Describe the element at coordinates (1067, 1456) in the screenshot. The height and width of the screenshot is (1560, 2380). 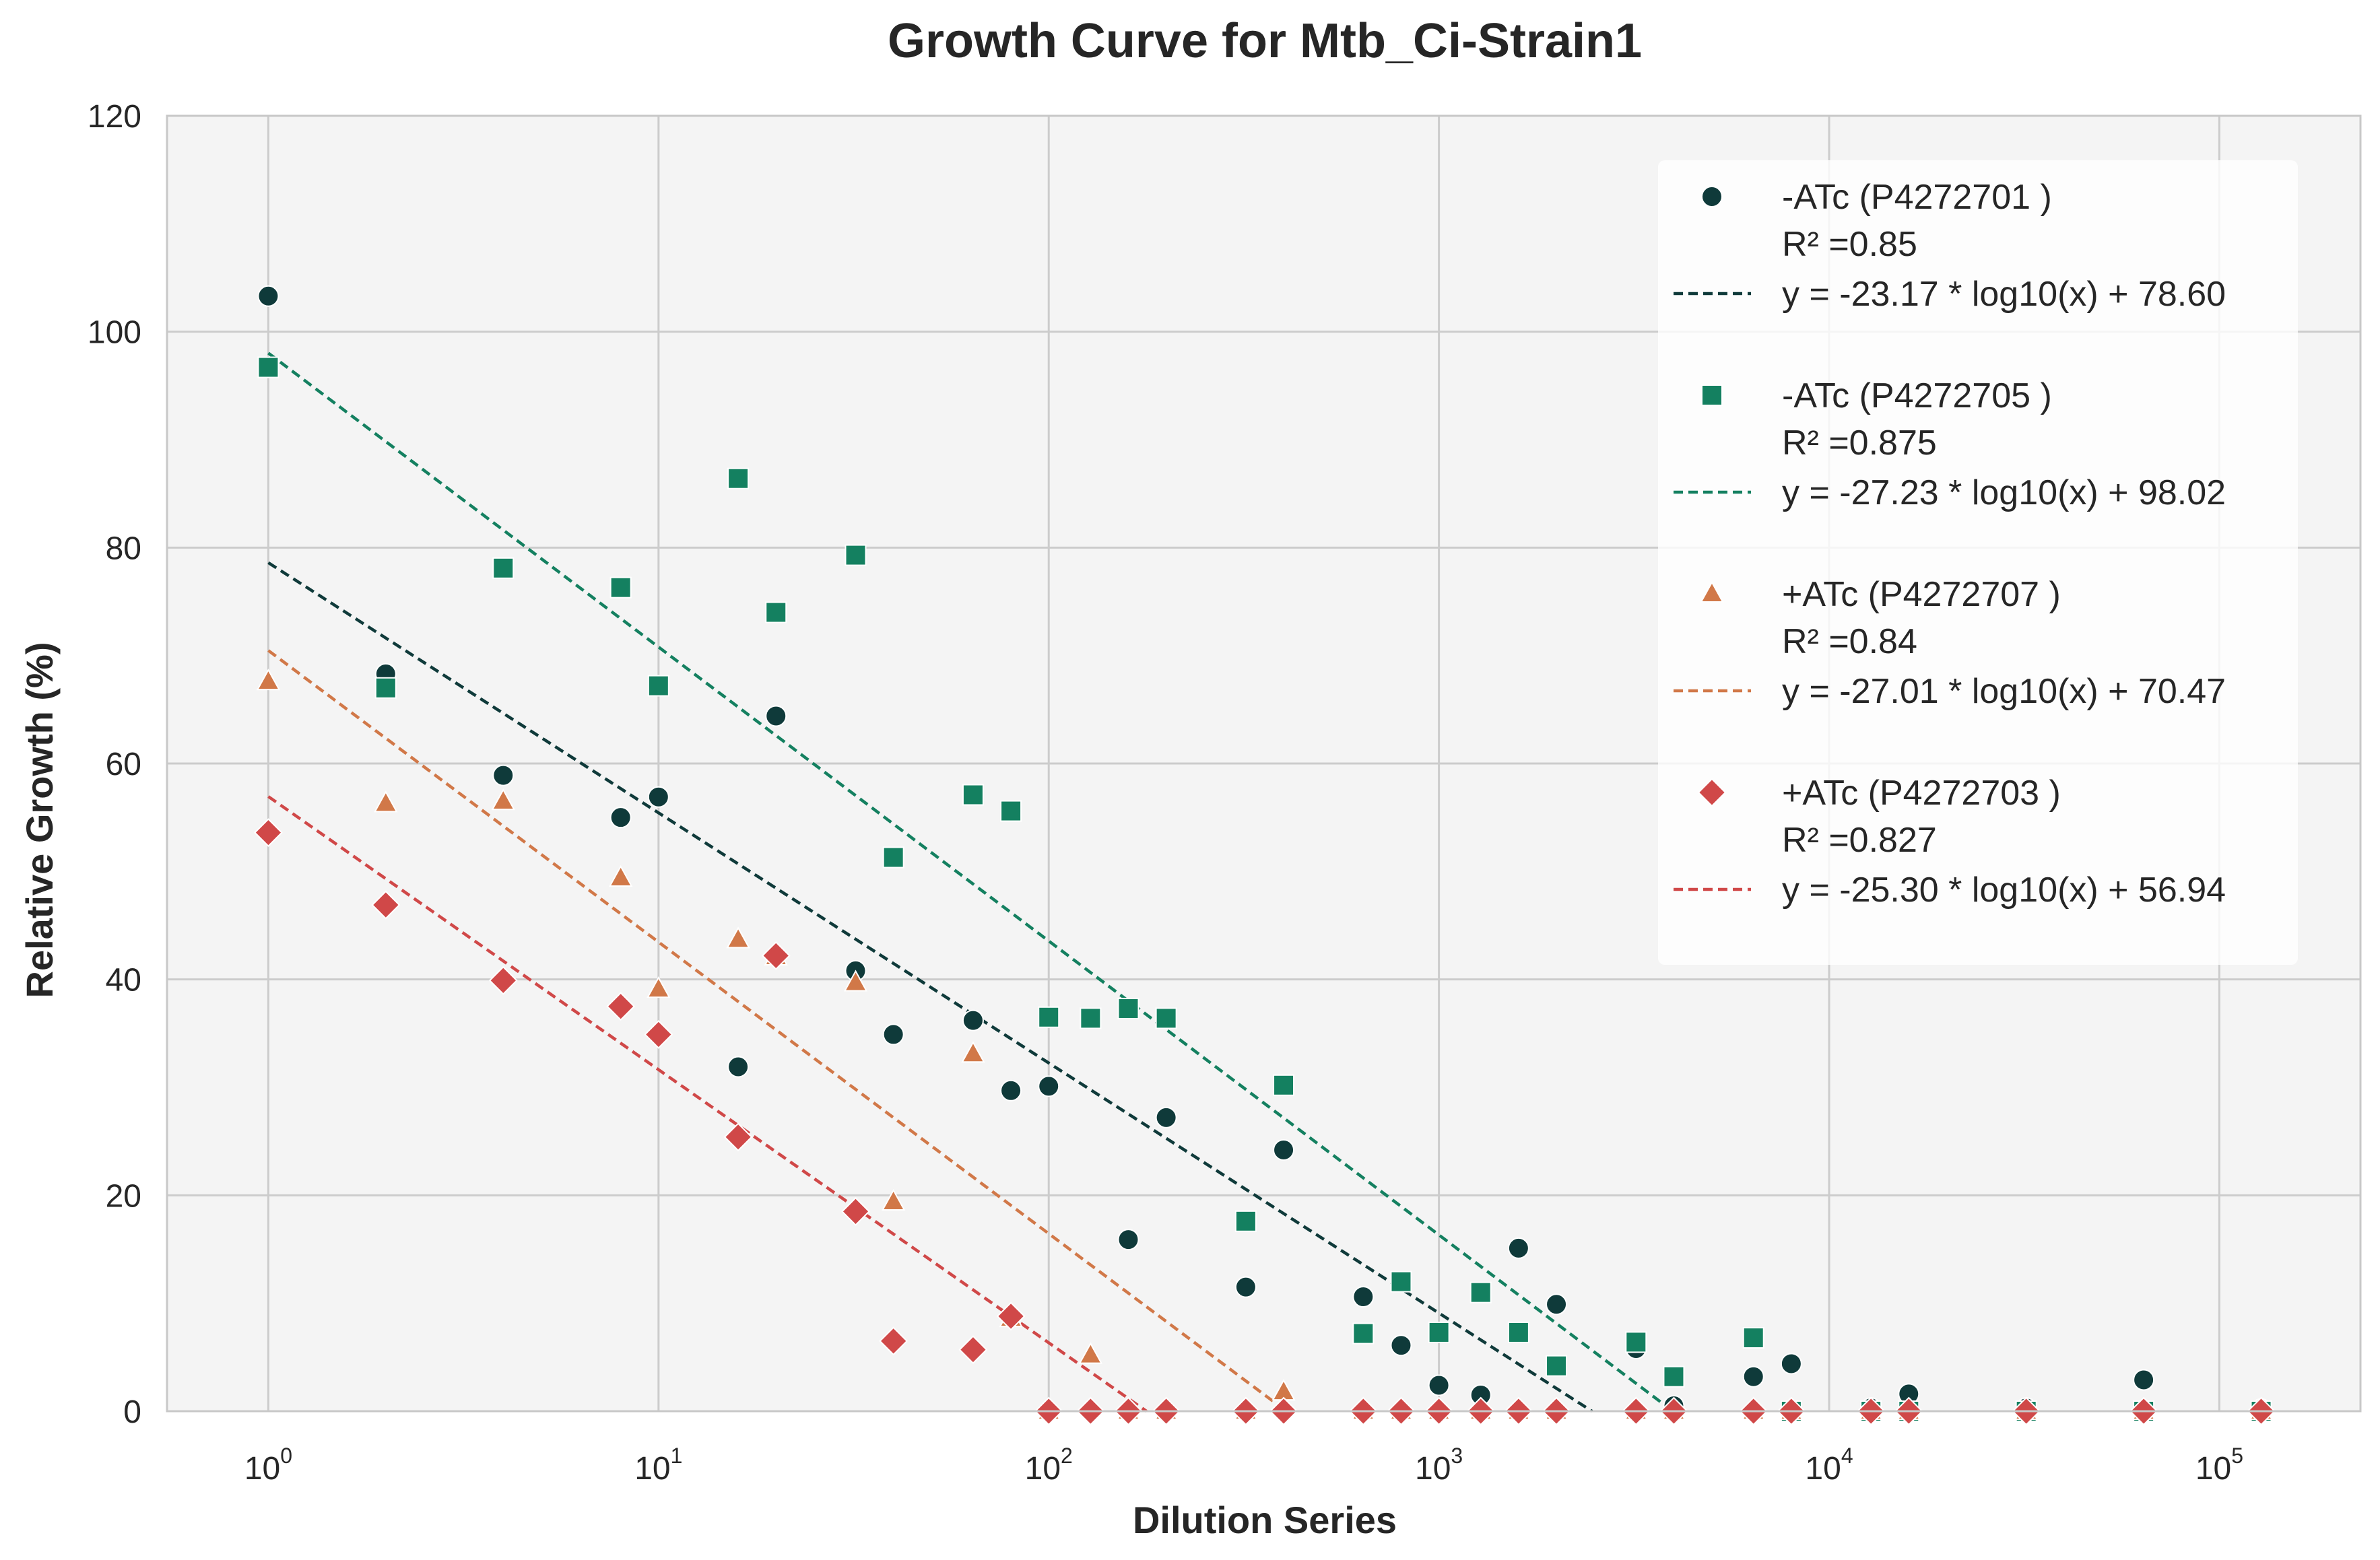
I see `x-tick-exponent: 2` at that location.